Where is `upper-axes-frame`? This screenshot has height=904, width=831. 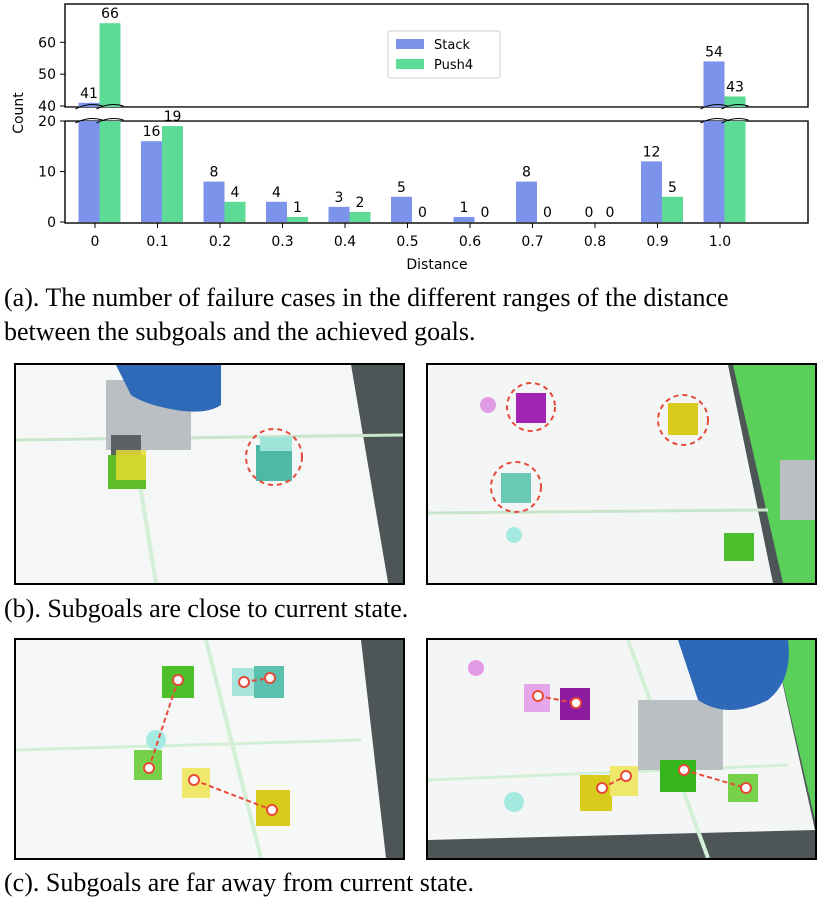
upper-axes-frame is located at coordinates (436, 55).